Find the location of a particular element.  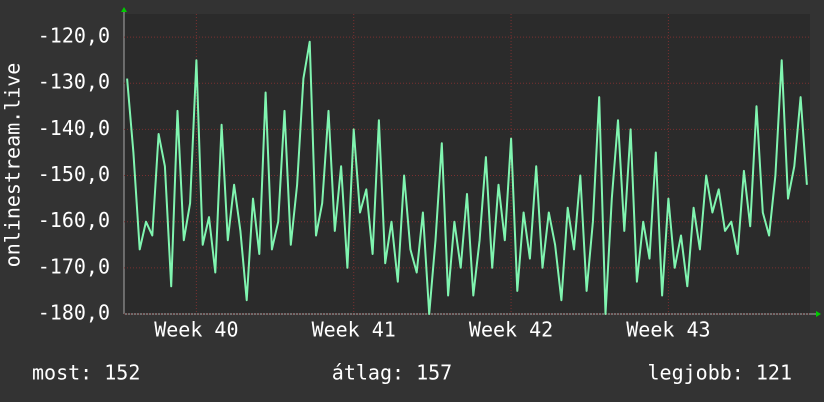

y-tick-label: -180,0 is located at coordinates (74, 313).